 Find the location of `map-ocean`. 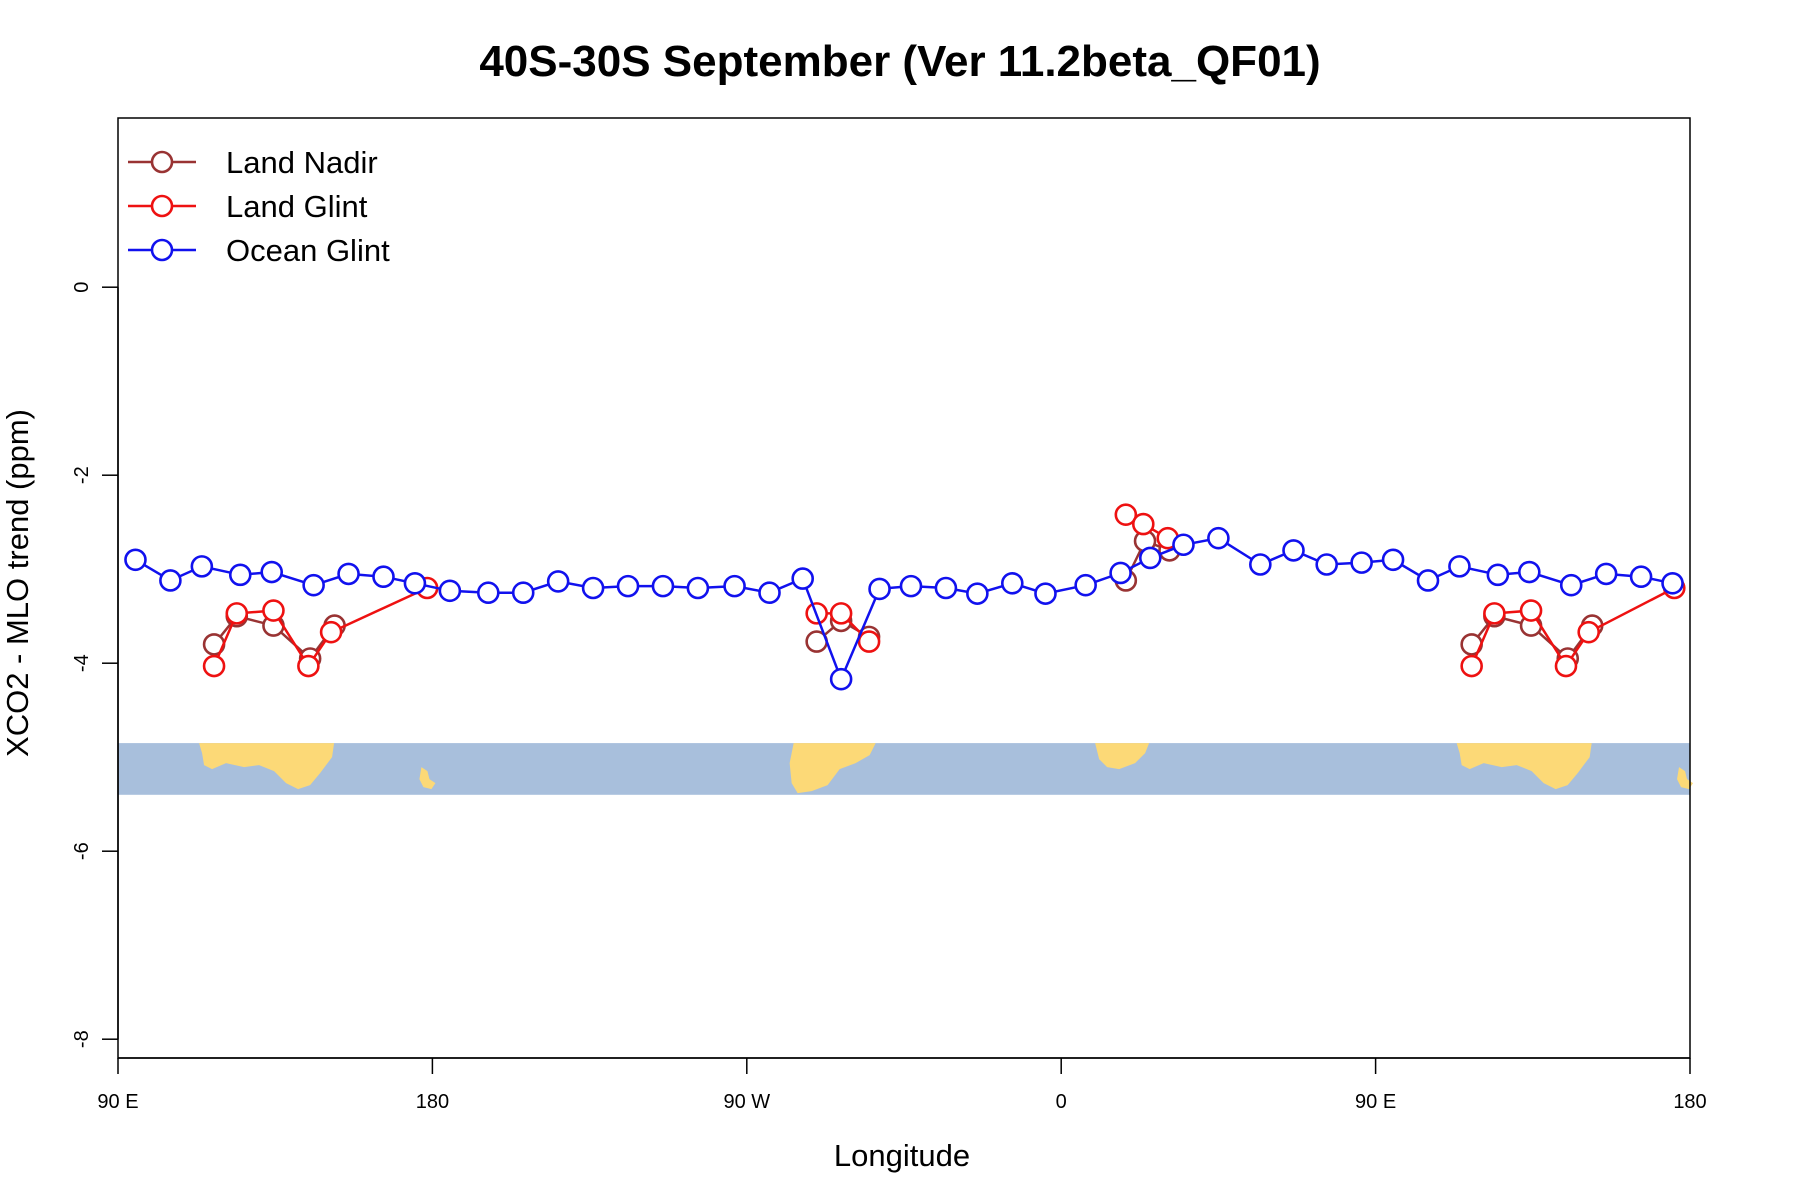

map-ocean is located at coordinates (904, 769).